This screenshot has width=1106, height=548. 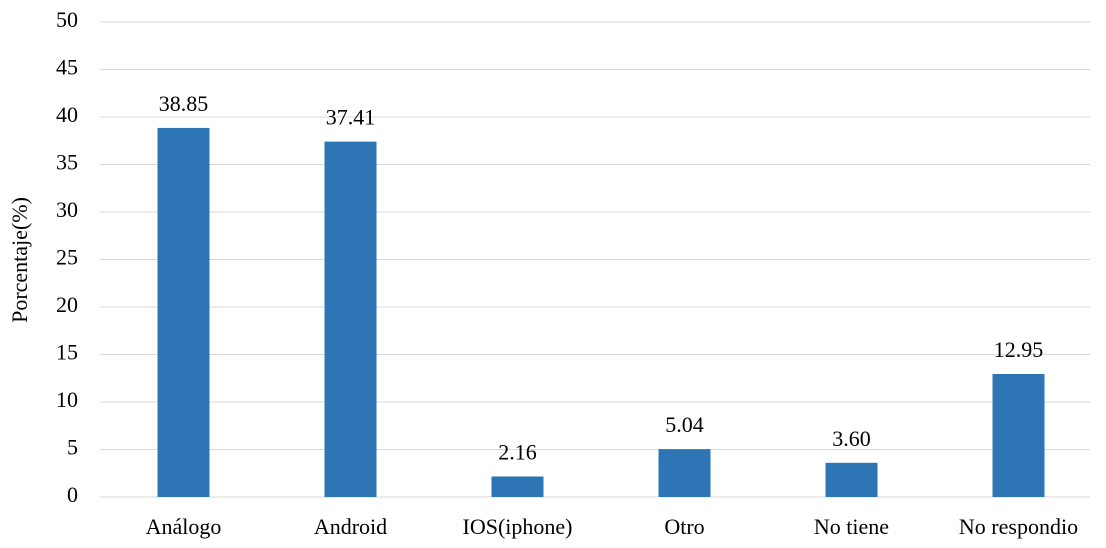 I want to click on y-tick-label: 5, so click(x=72, y=447).